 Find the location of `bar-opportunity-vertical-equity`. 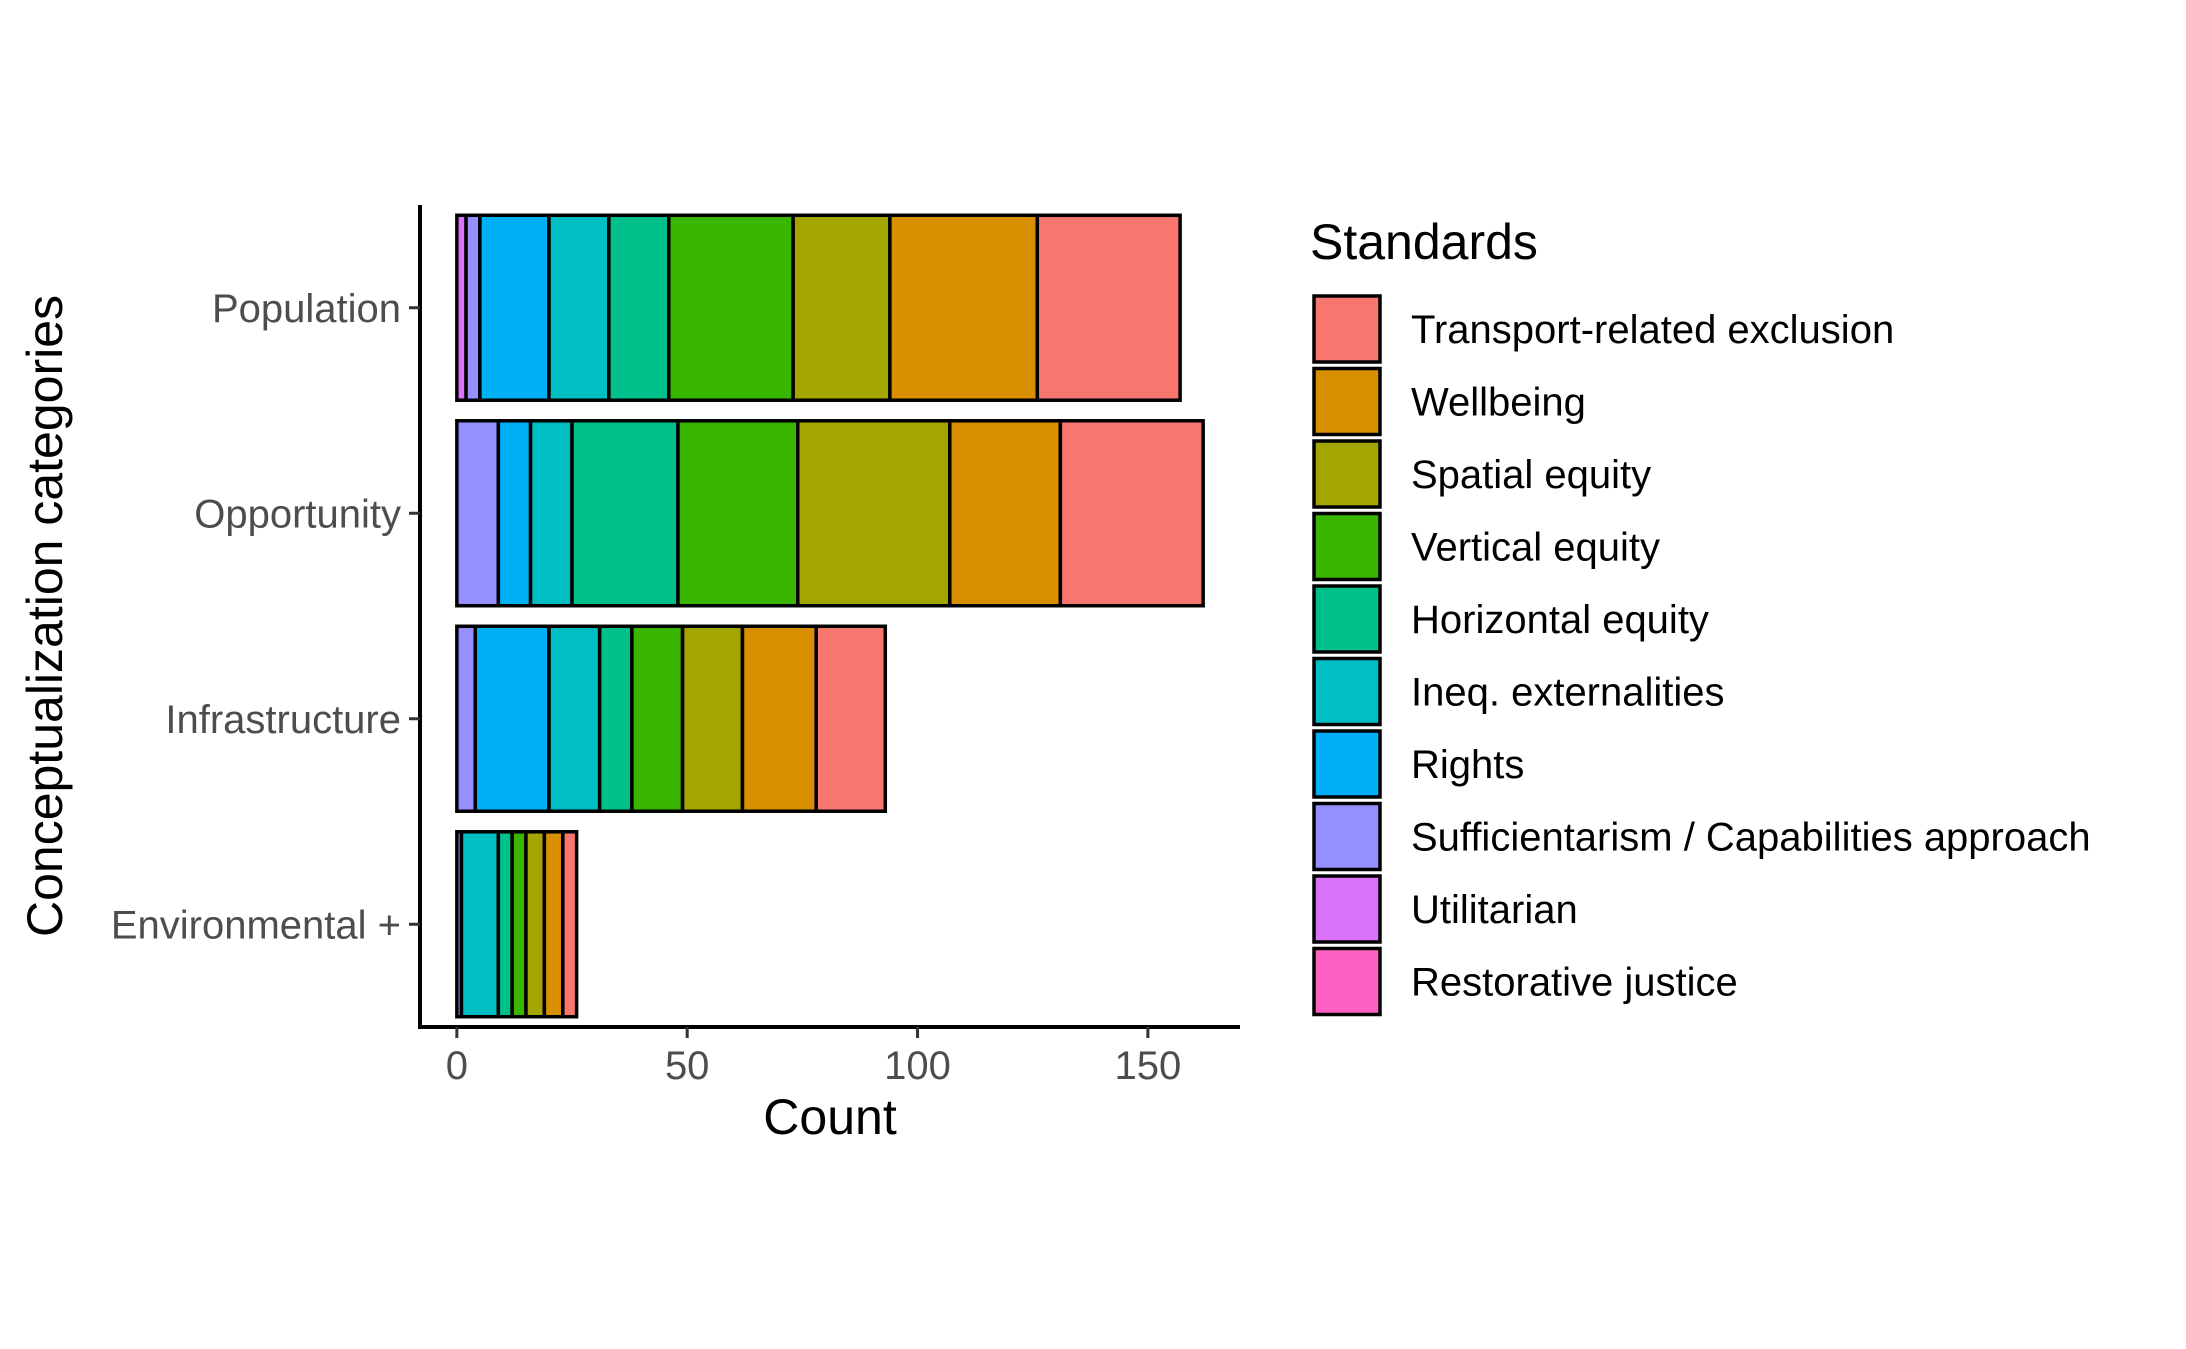

bar-opportunity-vertical-equity is located at coordinates (738, 513).